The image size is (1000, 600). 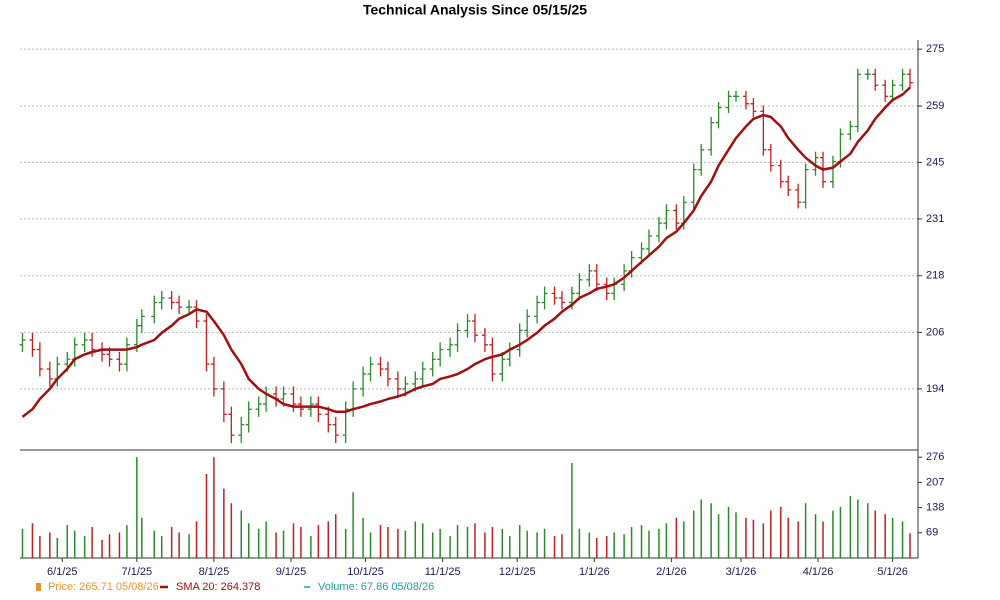 What do you see at coordinates (443, 572) in the screenshot?
I see `x-tick-label: 11/1/25` at bounding box center [443, 572].